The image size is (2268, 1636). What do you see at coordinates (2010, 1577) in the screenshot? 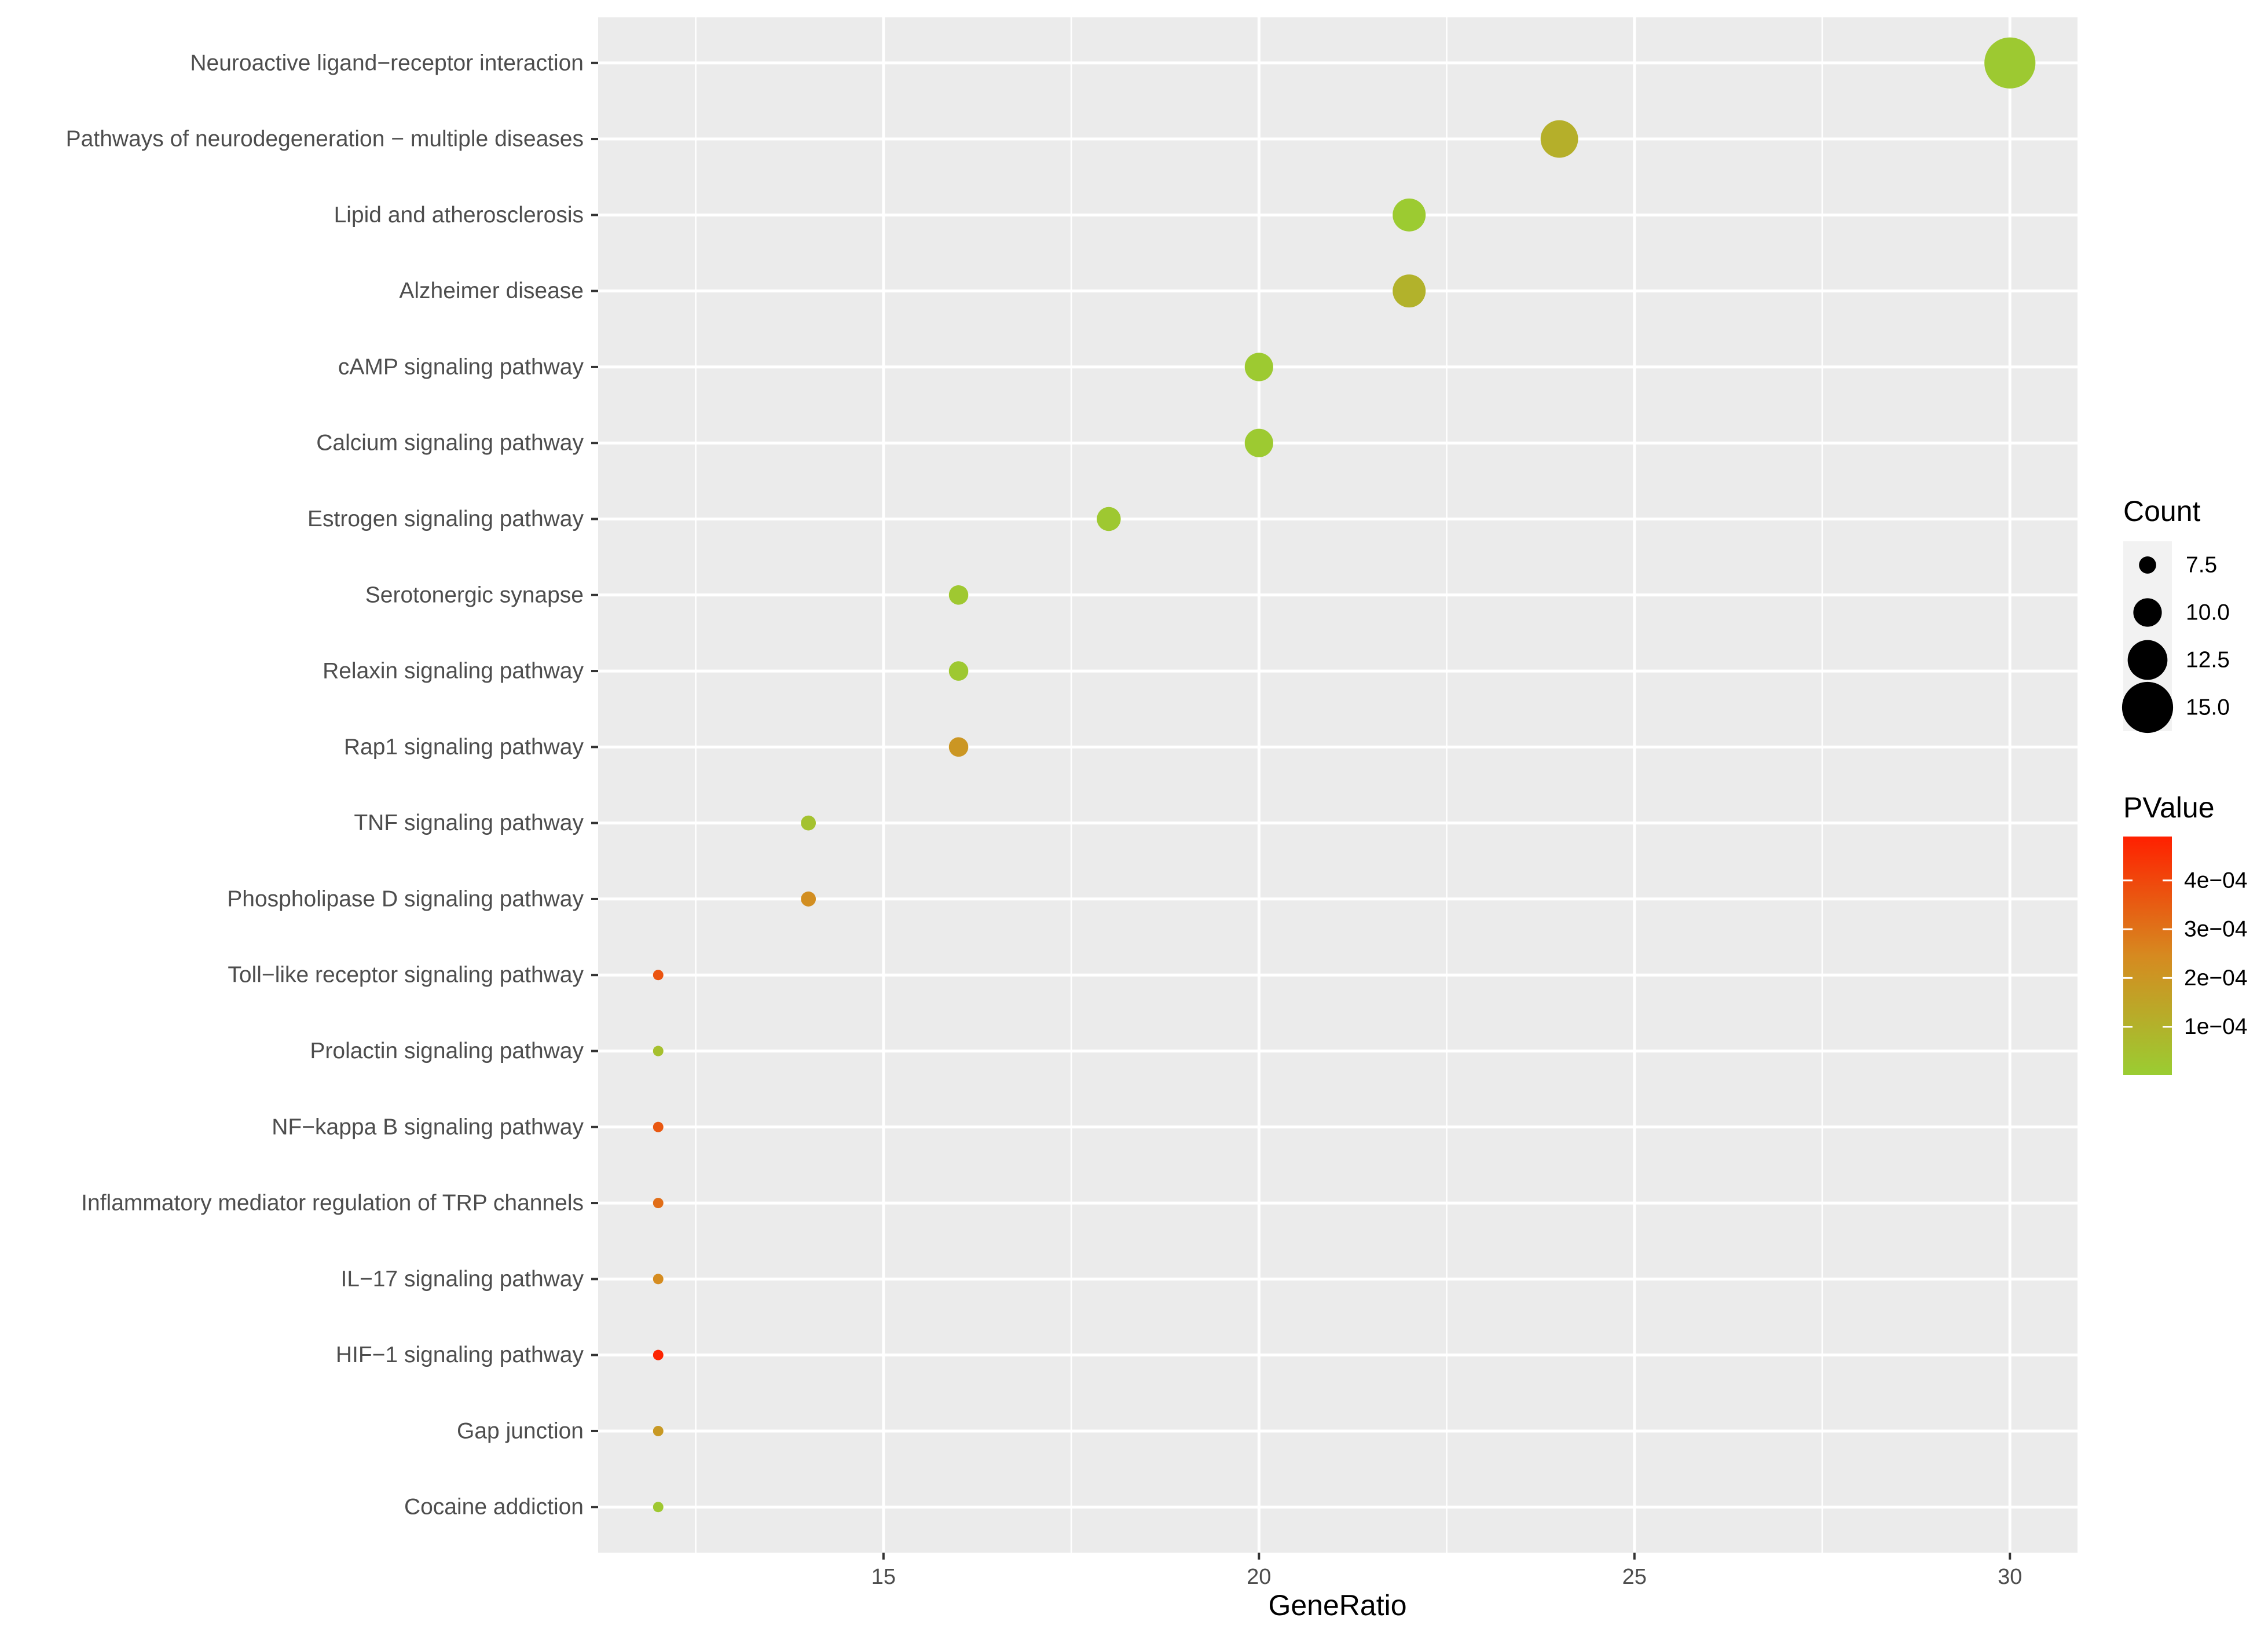
I see `x-tick-label: 30` at bounding box center [2010, 1577].